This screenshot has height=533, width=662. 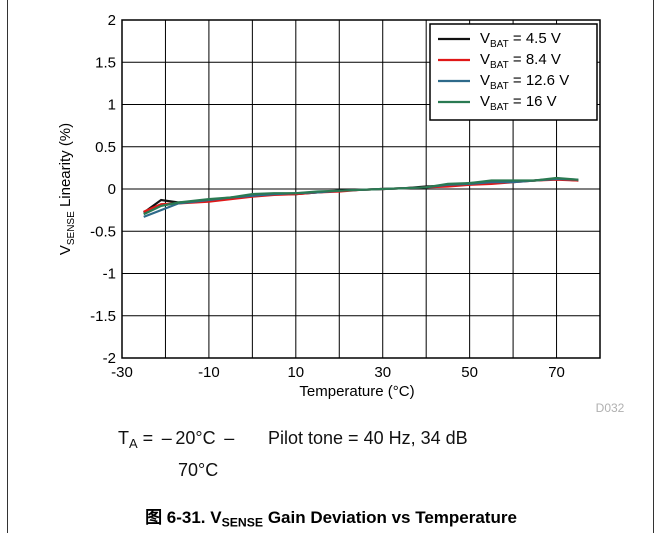 What do you see at coordinates (103, 316) in the screenshot?
I see `y-tick-label: -1.5` at bounding box center [103, 316].